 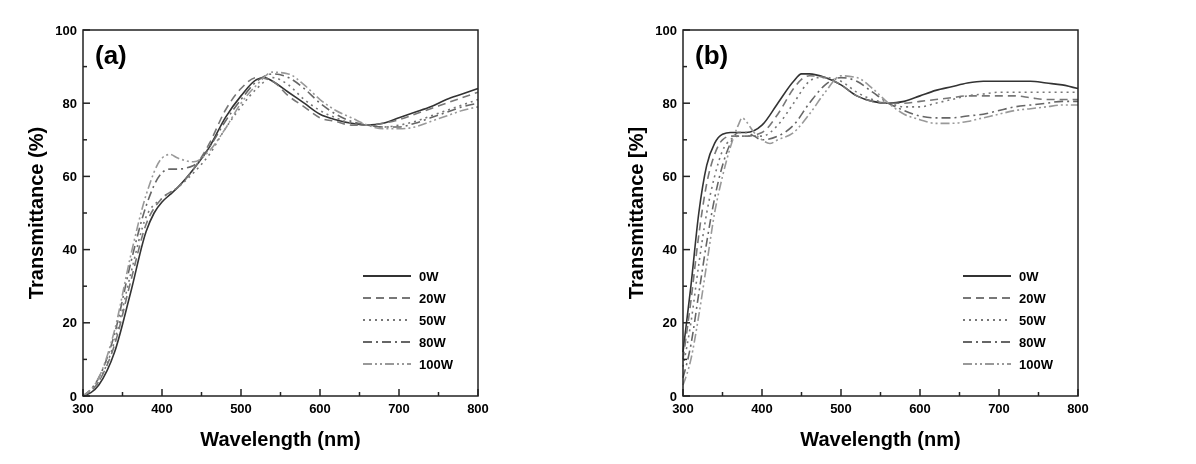 I want to click on y-axis-title: Transmittance (%), so click(x=36, y=213).